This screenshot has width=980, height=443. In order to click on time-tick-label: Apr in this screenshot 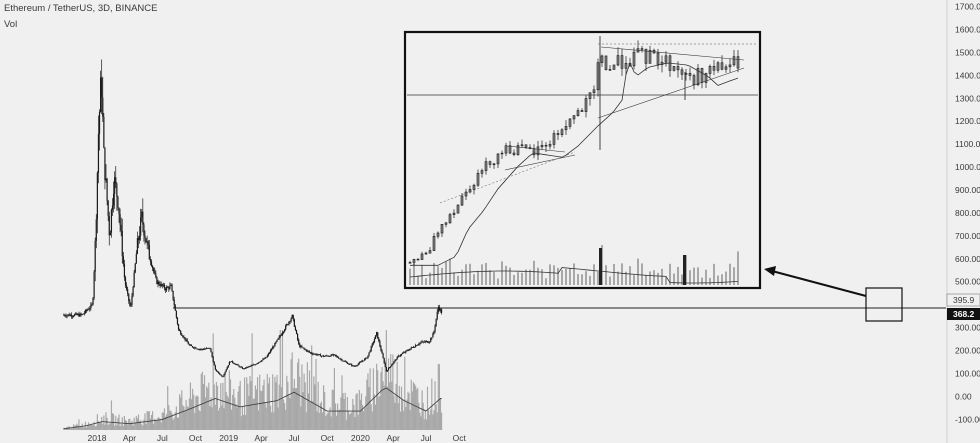, I will do `click(261, 438)`.